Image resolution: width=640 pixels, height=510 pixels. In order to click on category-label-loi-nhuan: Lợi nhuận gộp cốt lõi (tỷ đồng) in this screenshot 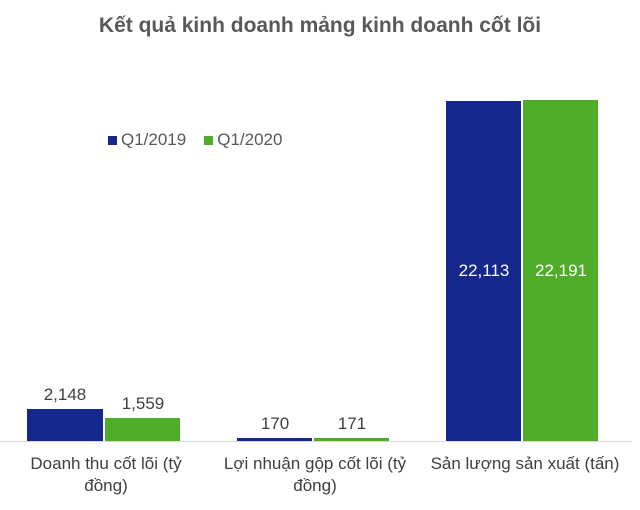, I will do `click(315, 475)`.